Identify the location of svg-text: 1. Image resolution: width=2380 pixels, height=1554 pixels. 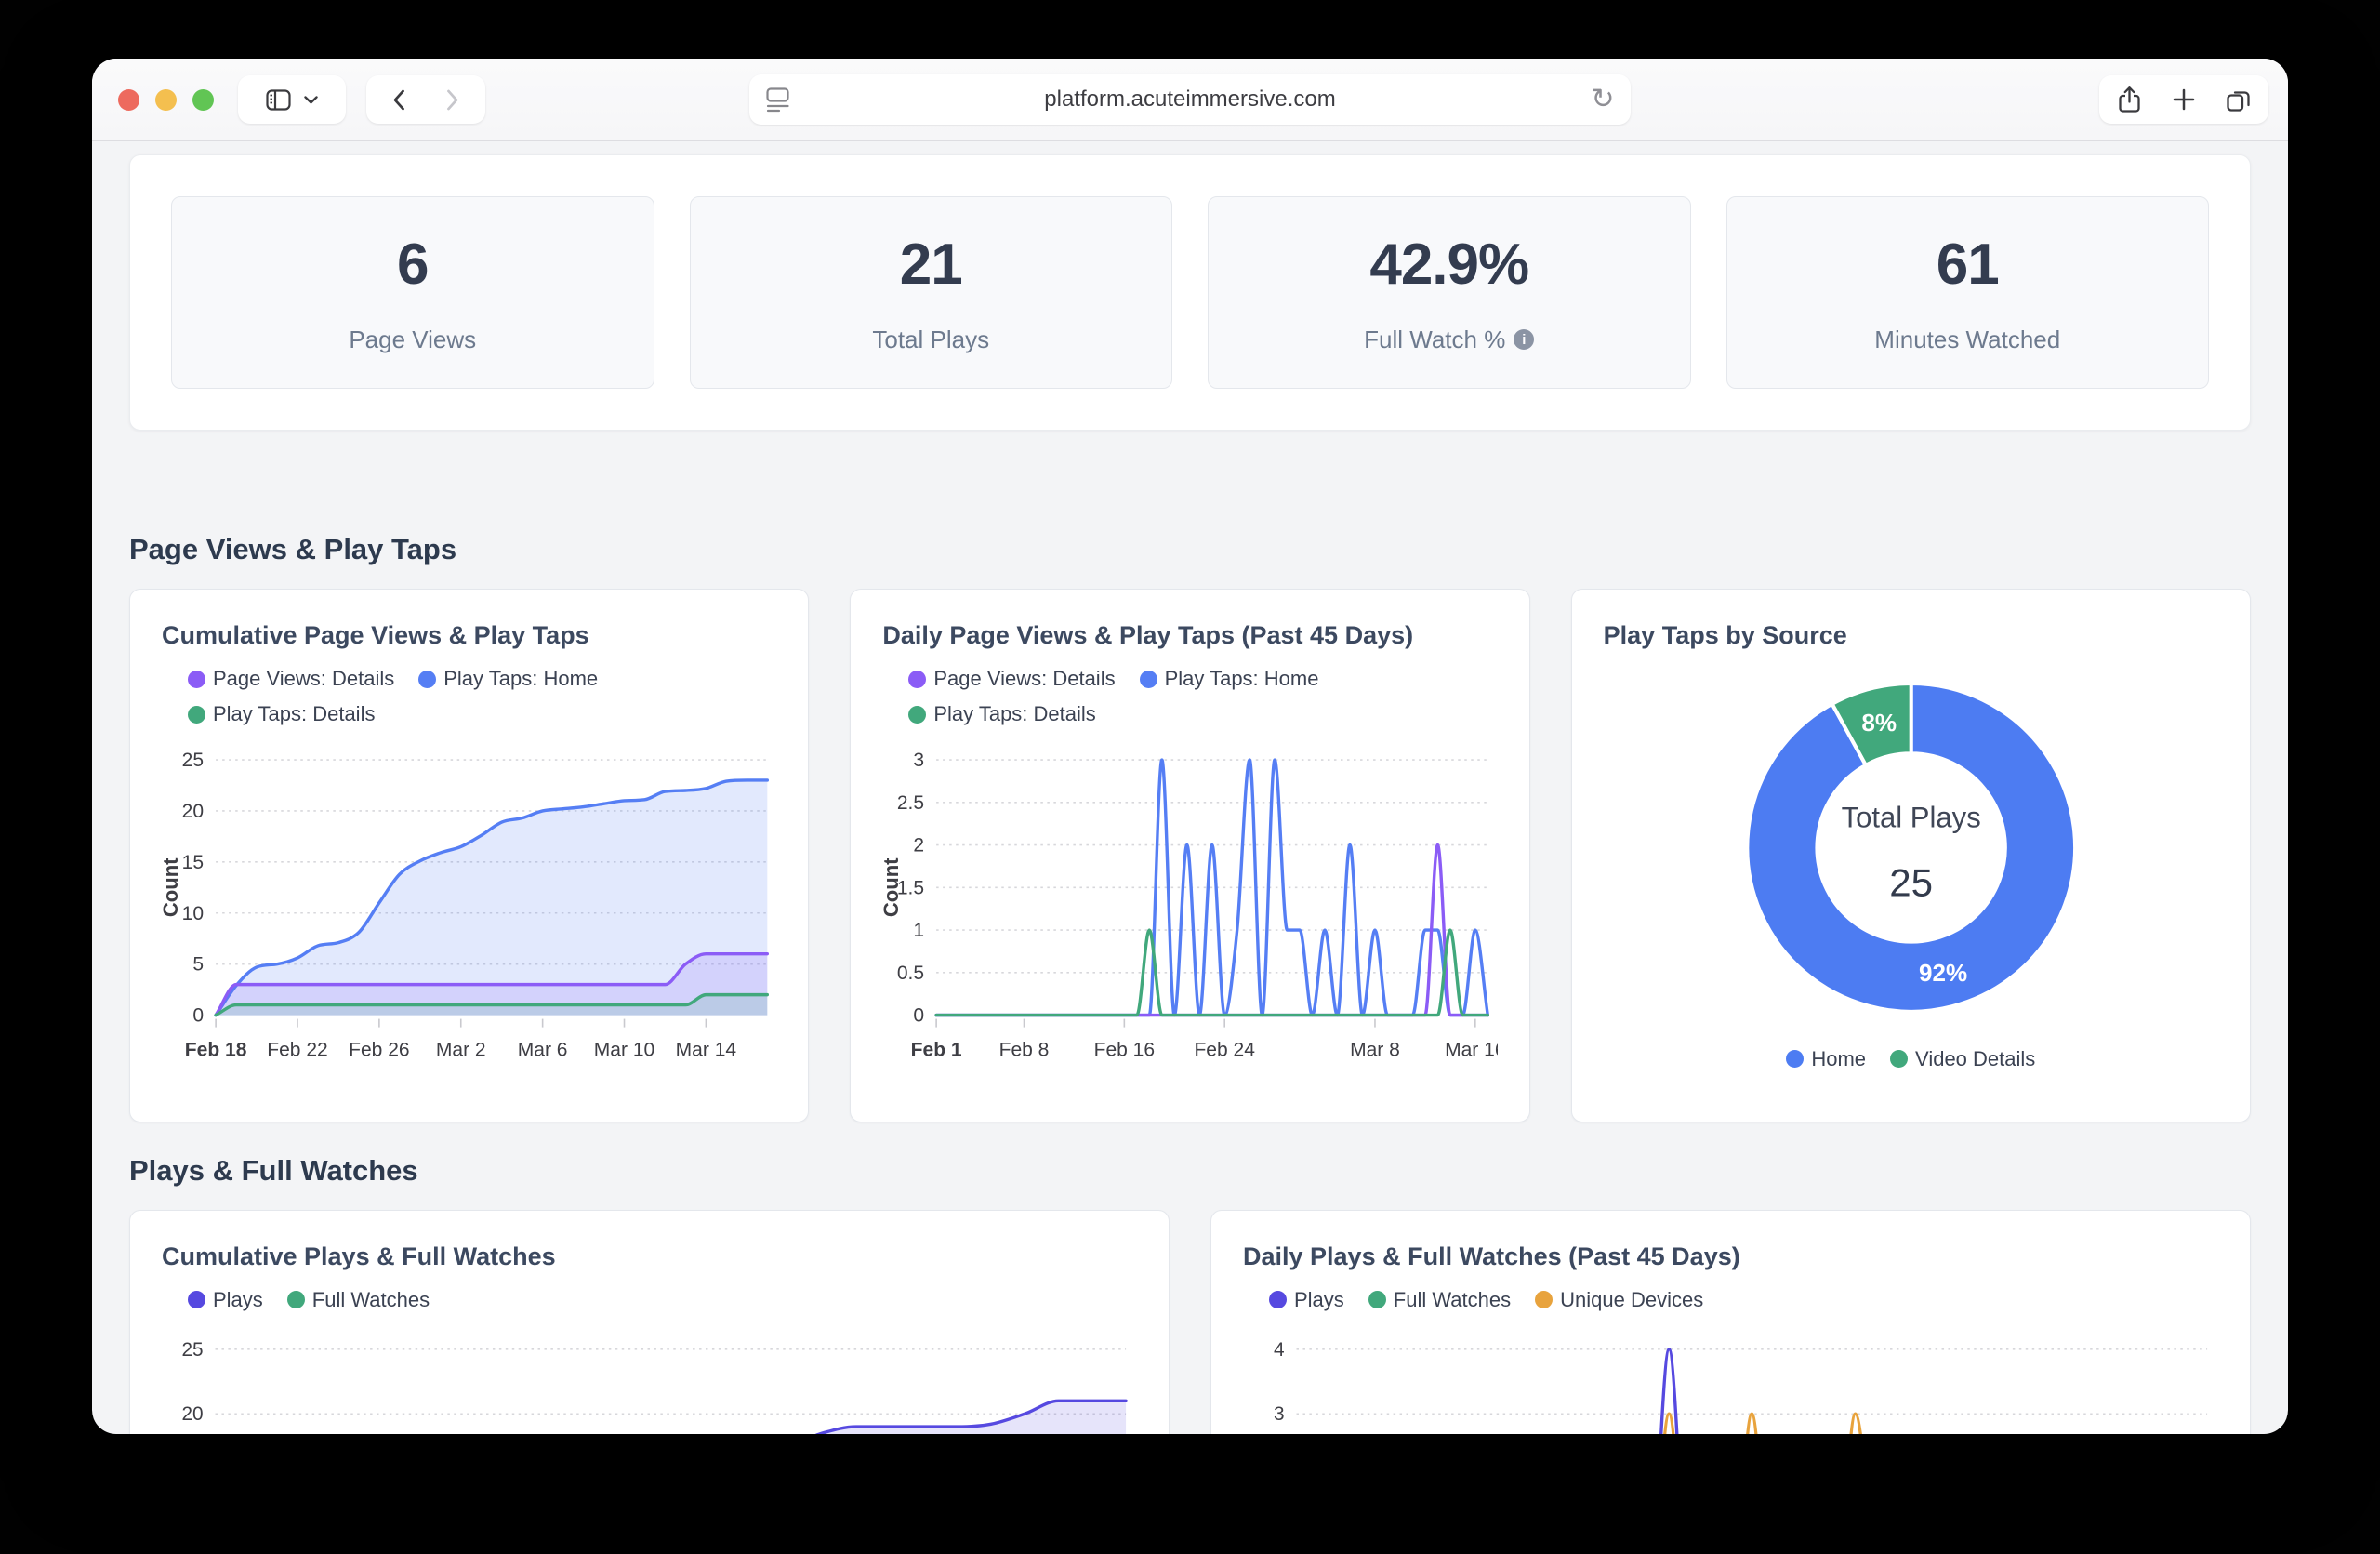
(919, 930).